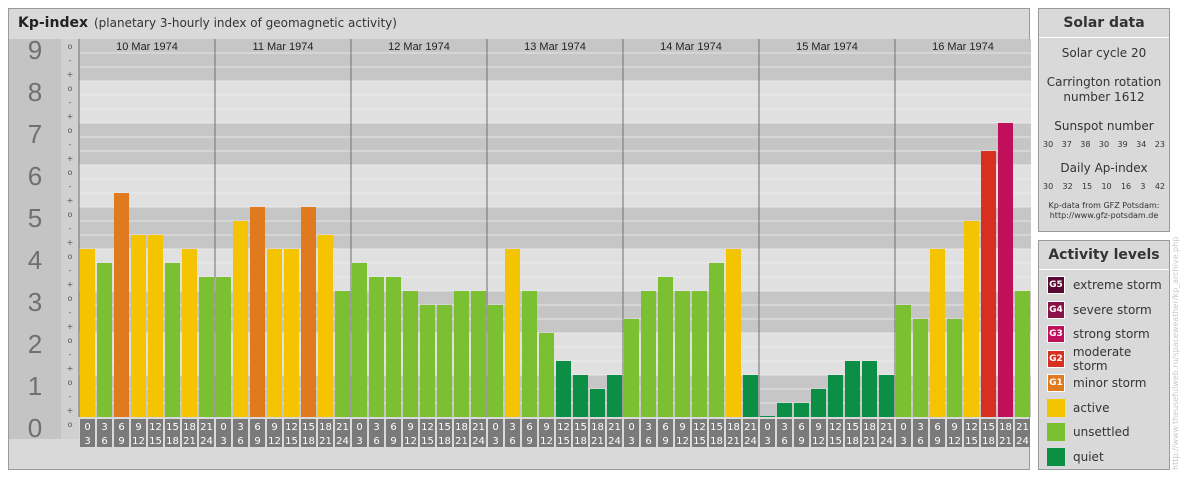 The image size is (1184, 480). I want to click on ap-value: 10, so click(1106, 186).